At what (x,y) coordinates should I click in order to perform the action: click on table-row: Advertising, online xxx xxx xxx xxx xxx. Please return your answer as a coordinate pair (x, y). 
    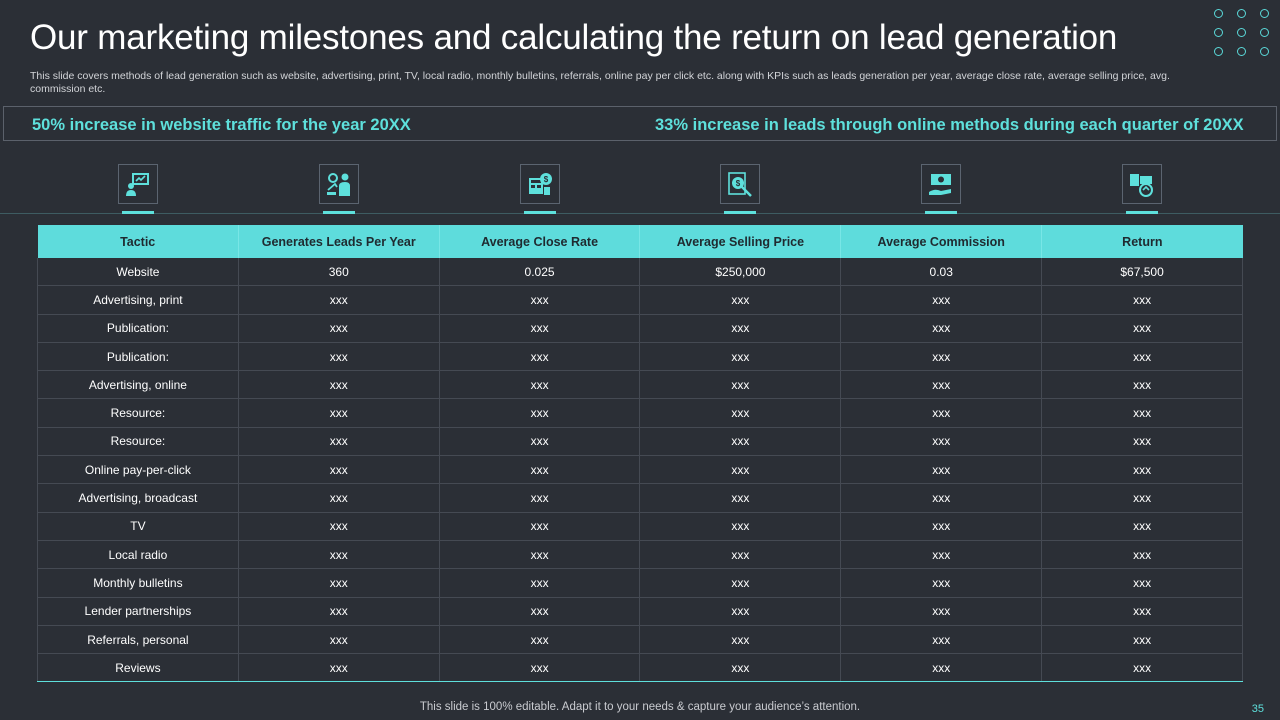
    Looking at the image, I should click on (640, 385).